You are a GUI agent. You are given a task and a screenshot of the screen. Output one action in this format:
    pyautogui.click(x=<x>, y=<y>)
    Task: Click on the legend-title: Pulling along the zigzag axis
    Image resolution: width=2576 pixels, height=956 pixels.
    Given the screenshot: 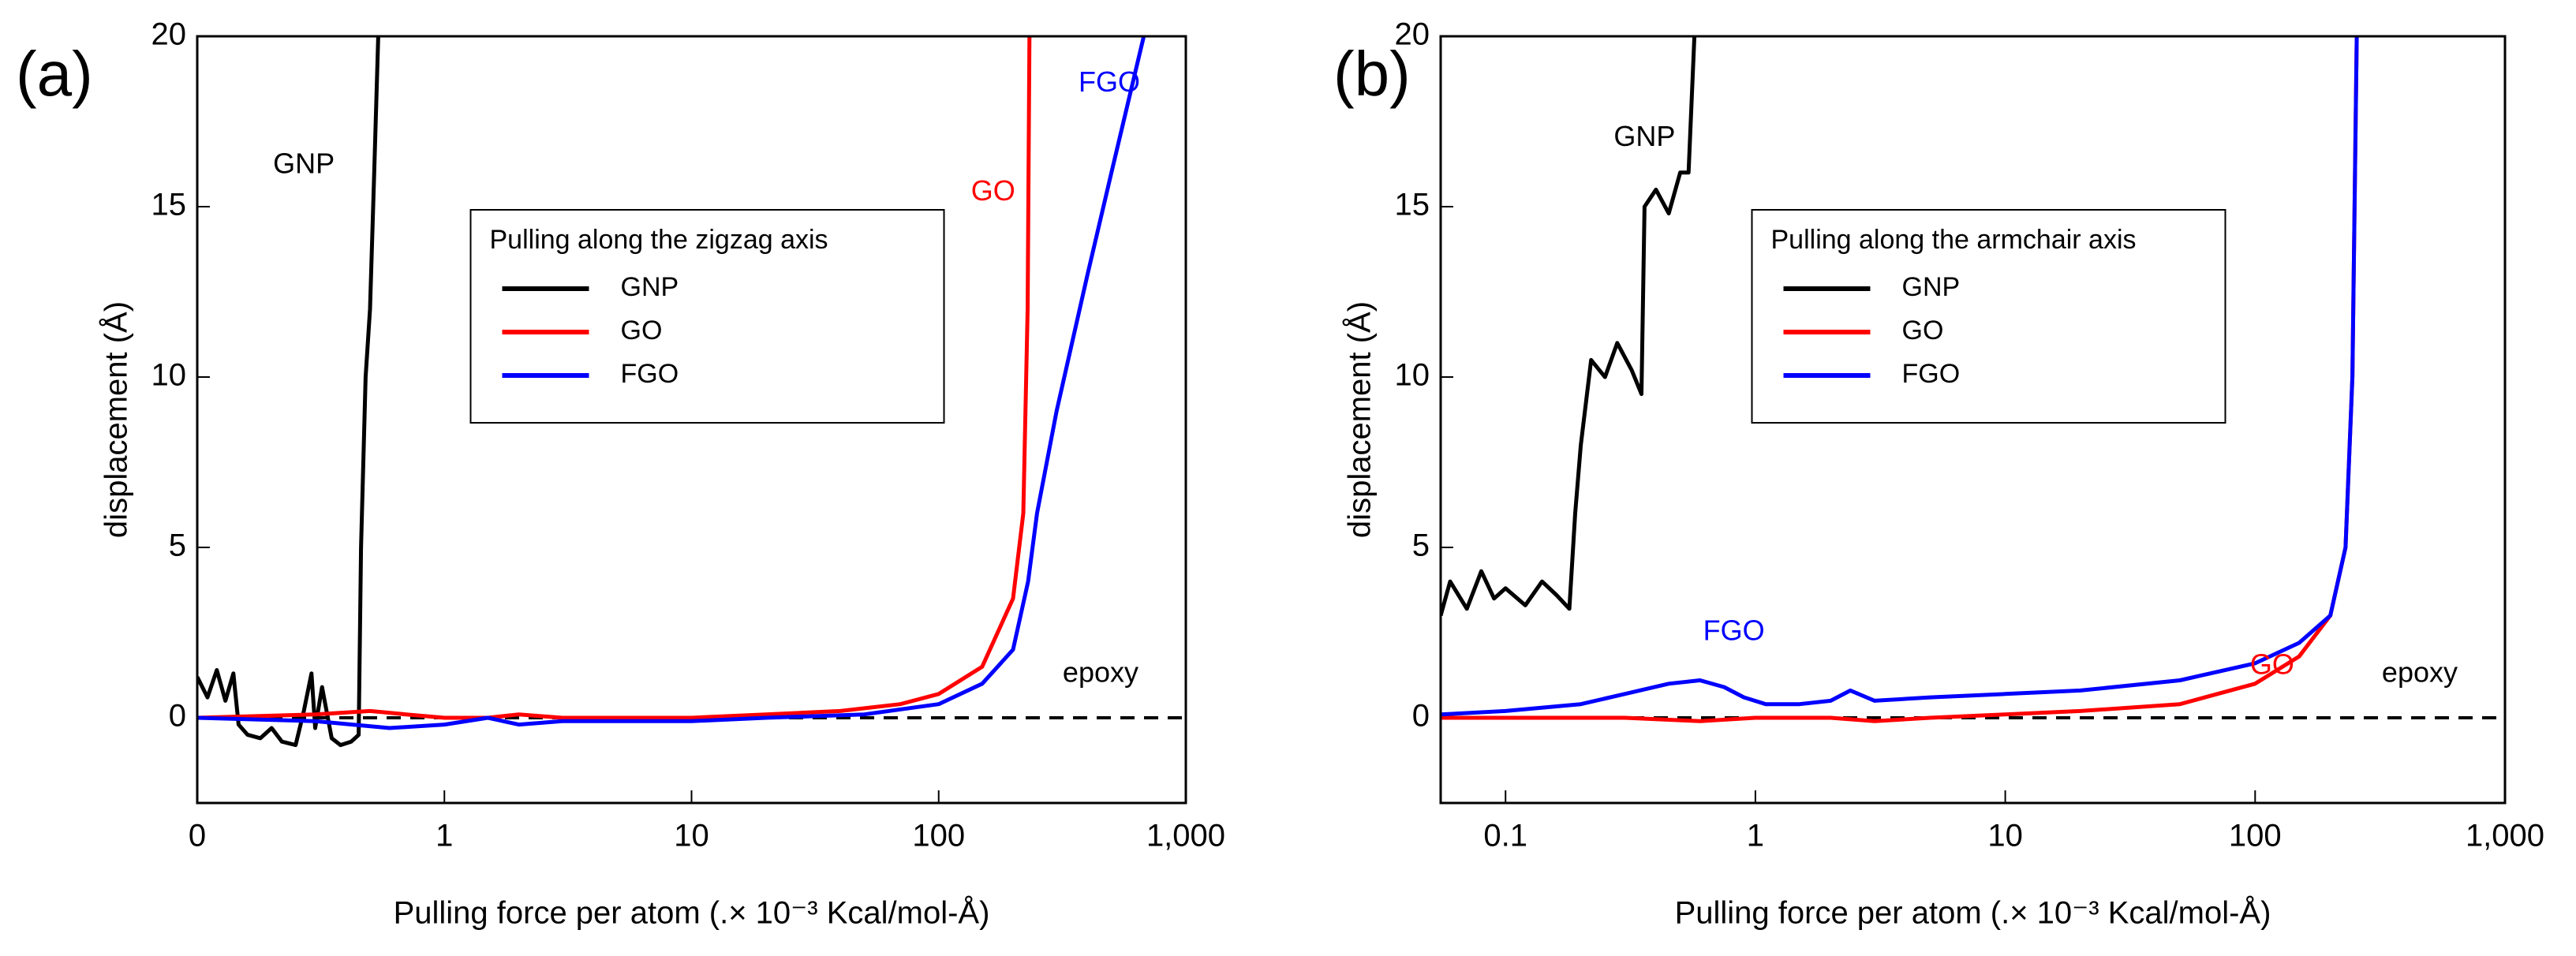 What is the action you would take?
    pyautogui.click(x=659, y=240)
    